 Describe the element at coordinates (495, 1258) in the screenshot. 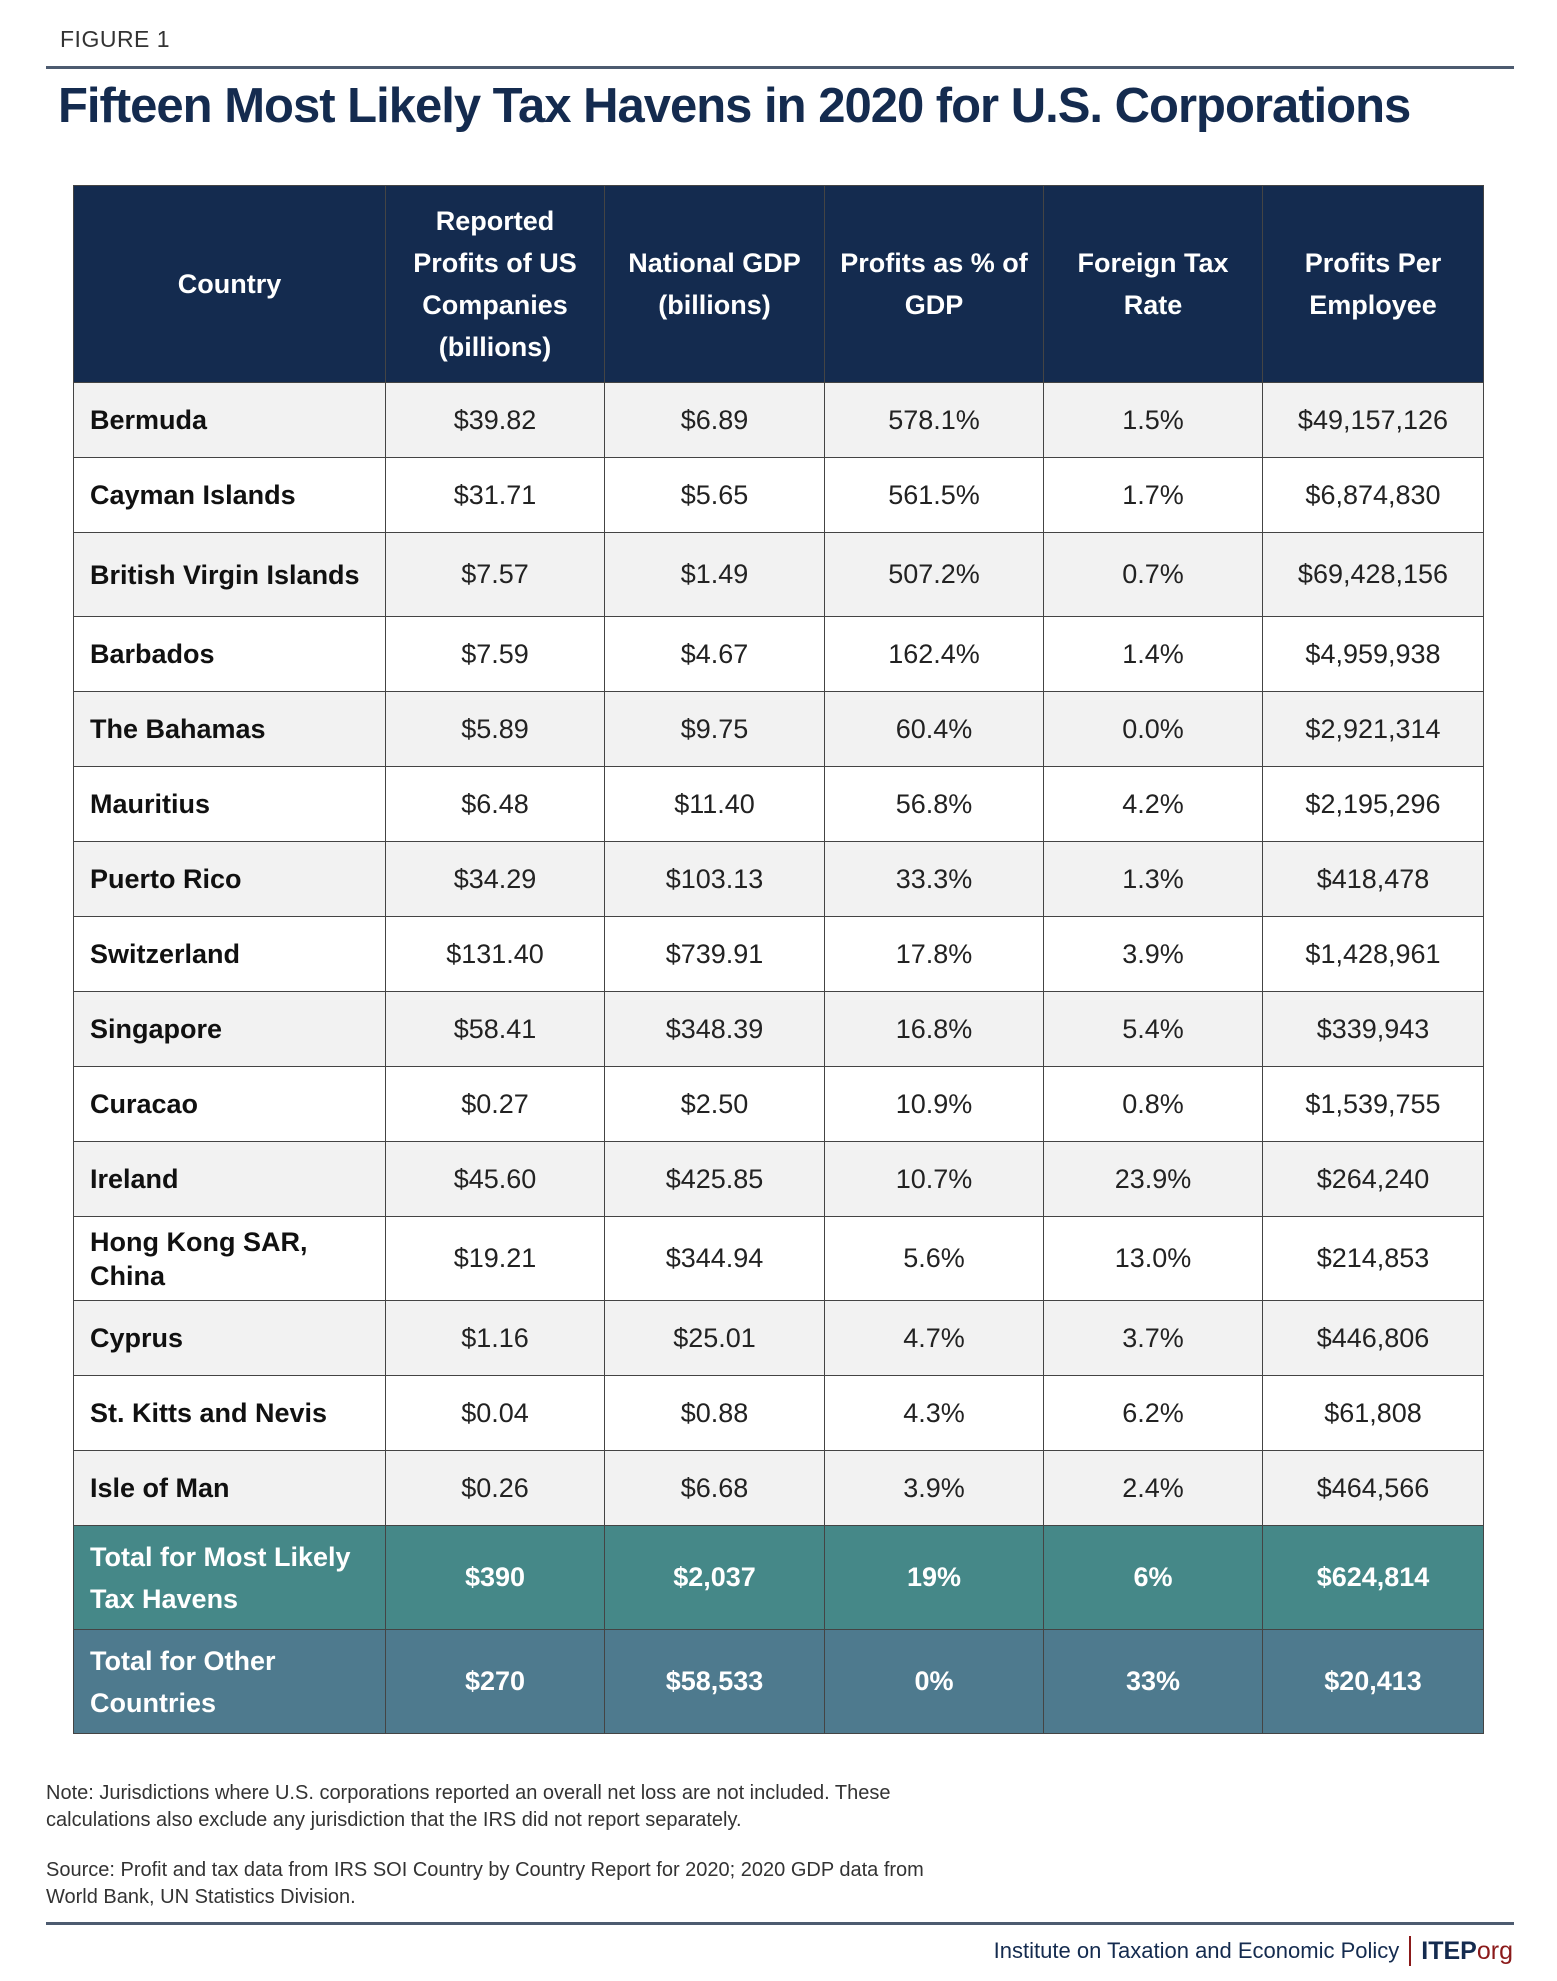

I see `value-cell: $19.21` at that location.